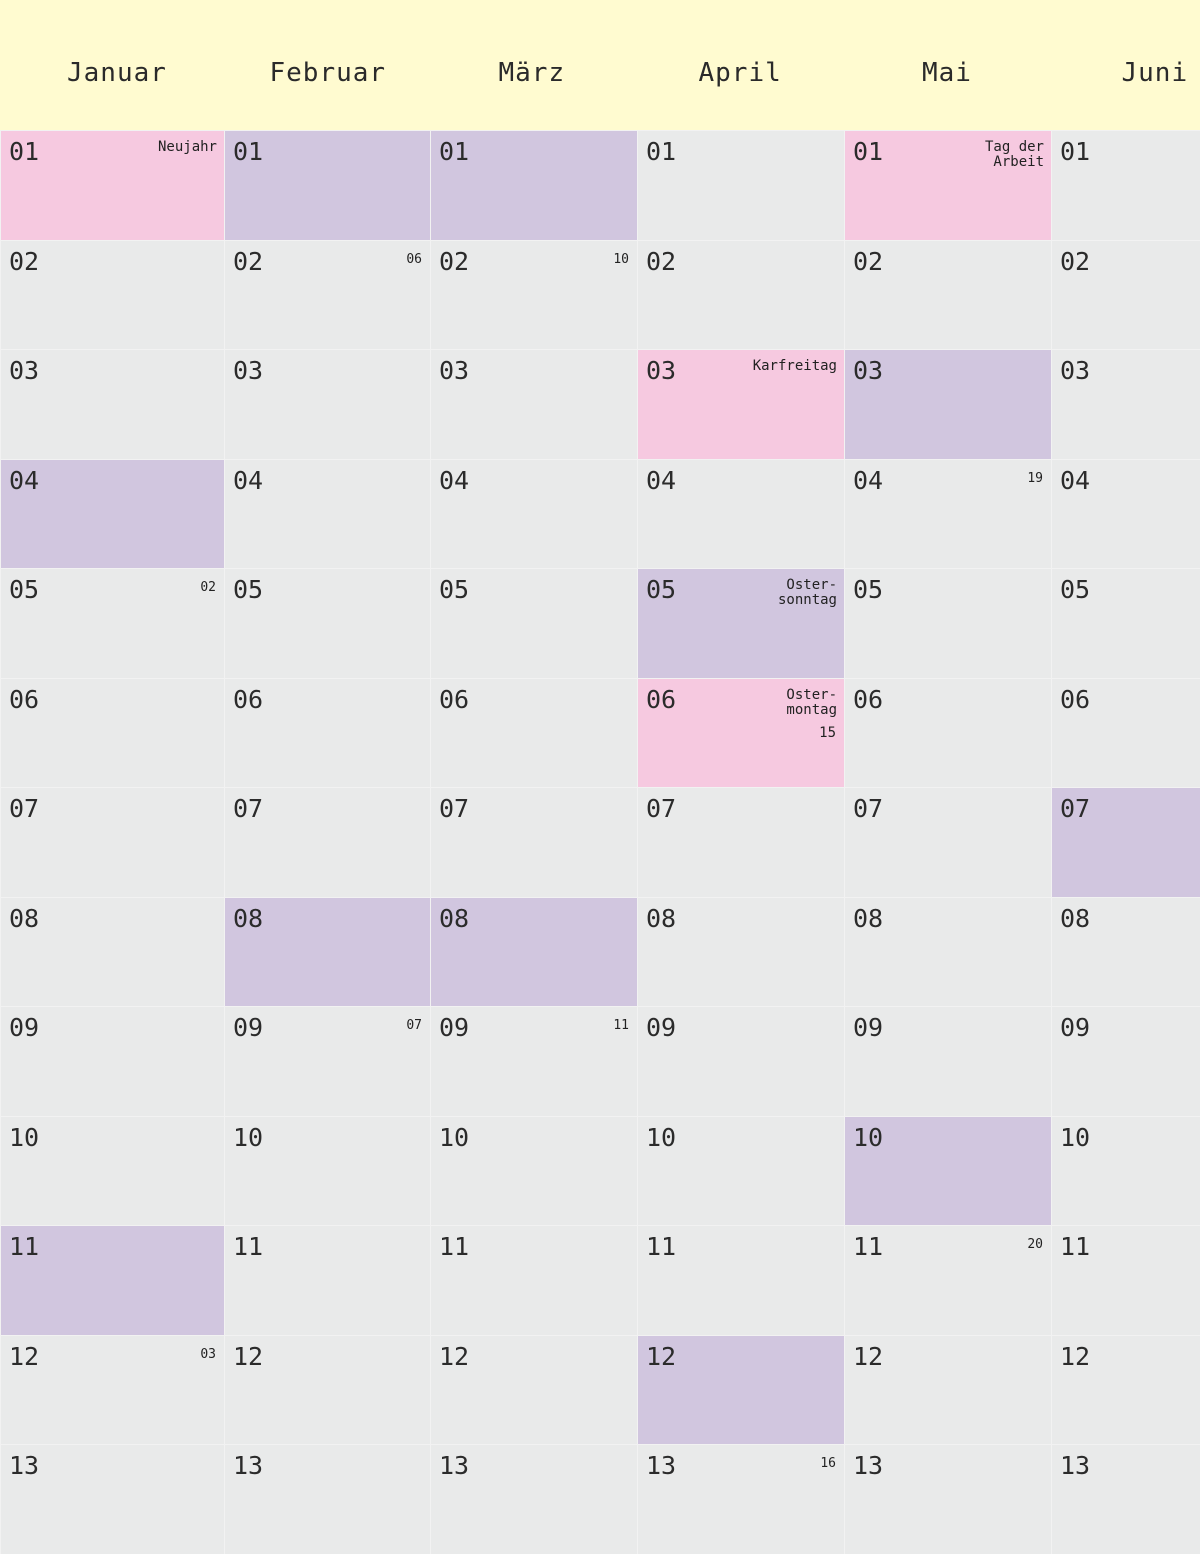 The width and height of the screenshot is (1200, 1554). Describe the element at coordinates (947, 404) in the screenshot. I see `weekend-day-cell: 03` at that location.